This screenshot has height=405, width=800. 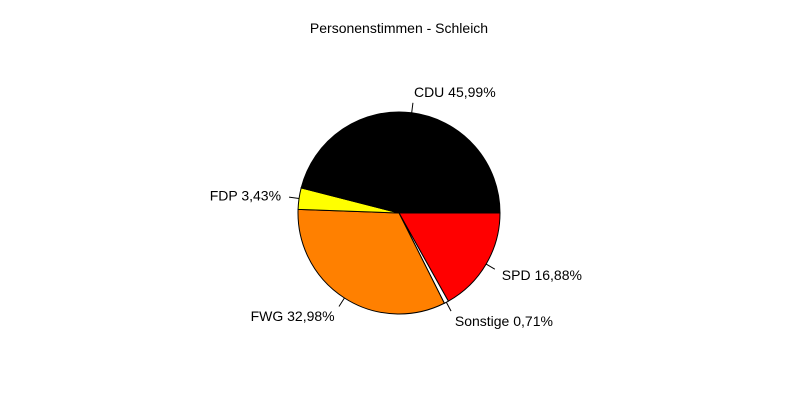 I want to click on leader-line-fwg, so click(x=341, y=302).